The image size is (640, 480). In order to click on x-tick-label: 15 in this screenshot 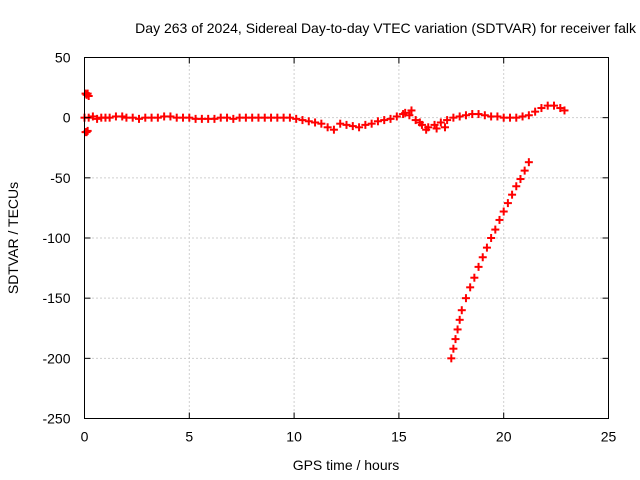, I will do `click(399, 437)`.